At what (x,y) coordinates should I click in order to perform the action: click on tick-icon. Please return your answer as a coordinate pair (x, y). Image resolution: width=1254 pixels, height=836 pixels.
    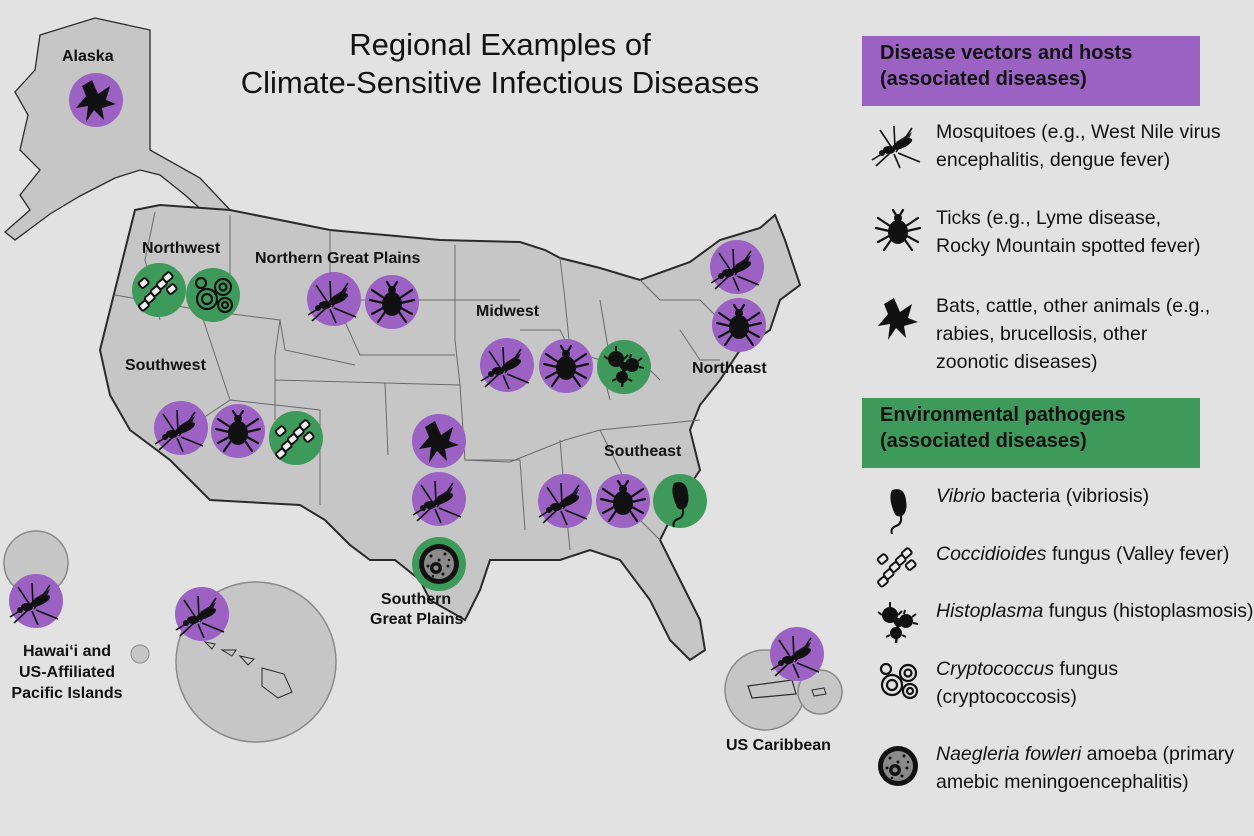
    Looking at the image, I should click on (898, 230).